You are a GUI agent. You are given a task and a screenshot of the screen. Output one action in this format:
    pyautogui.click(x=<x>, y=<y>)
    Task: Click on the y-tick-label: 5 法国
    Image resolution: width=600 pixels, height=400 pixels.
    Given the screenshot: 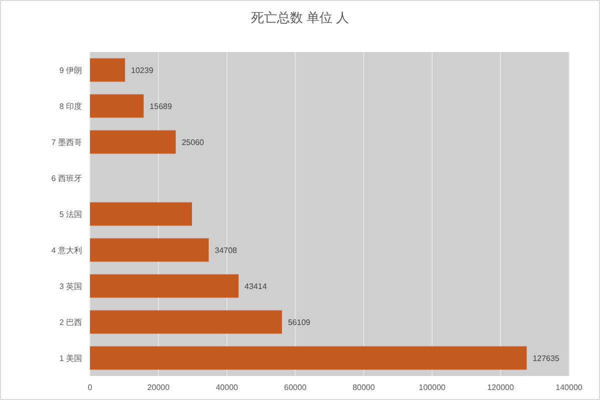 What is the action you would take?
    pyautogui.click(x=70, y=214)
    